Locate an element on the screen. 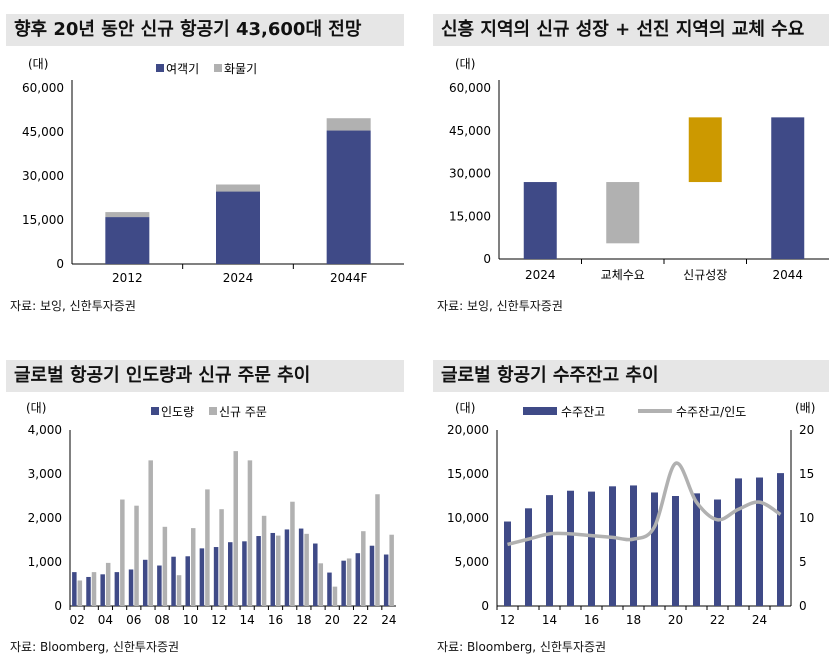  x-tick-label: 08 is located at coordinates (161, 620).